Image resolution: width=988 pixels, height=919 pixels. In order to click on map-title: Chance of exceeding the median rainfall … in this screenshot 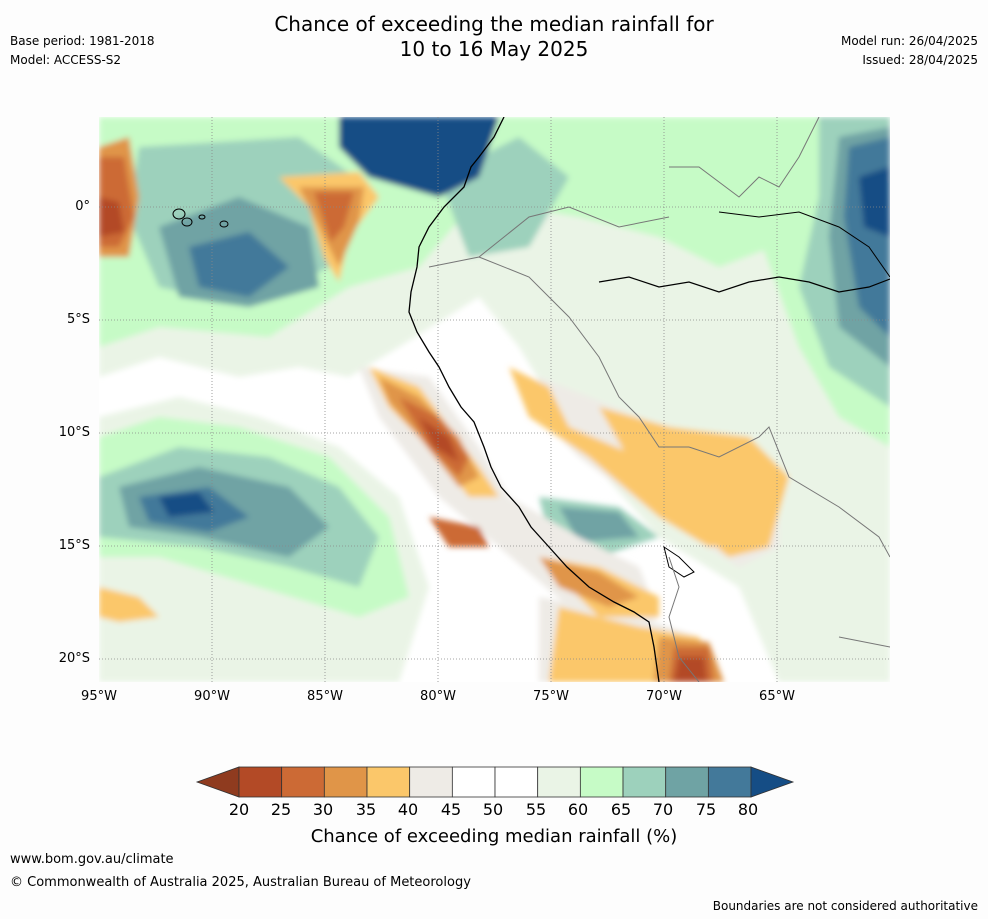, I will do `click(494, 37)`.